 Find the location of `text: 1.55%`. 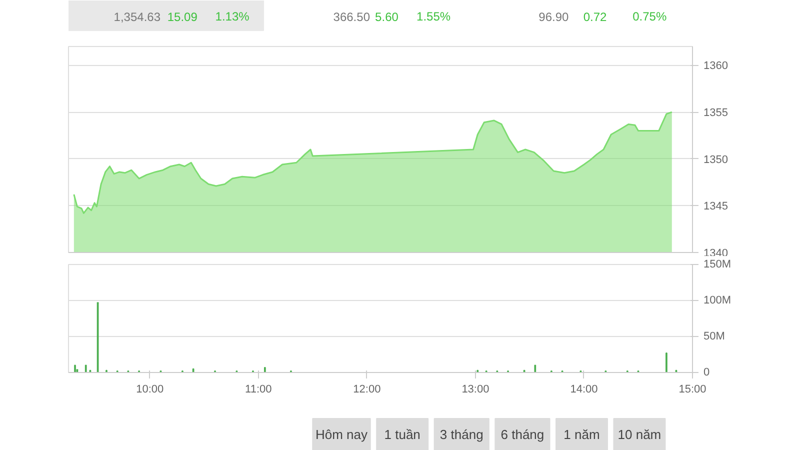

text: 1.55% is located at coordinates (433, 17).